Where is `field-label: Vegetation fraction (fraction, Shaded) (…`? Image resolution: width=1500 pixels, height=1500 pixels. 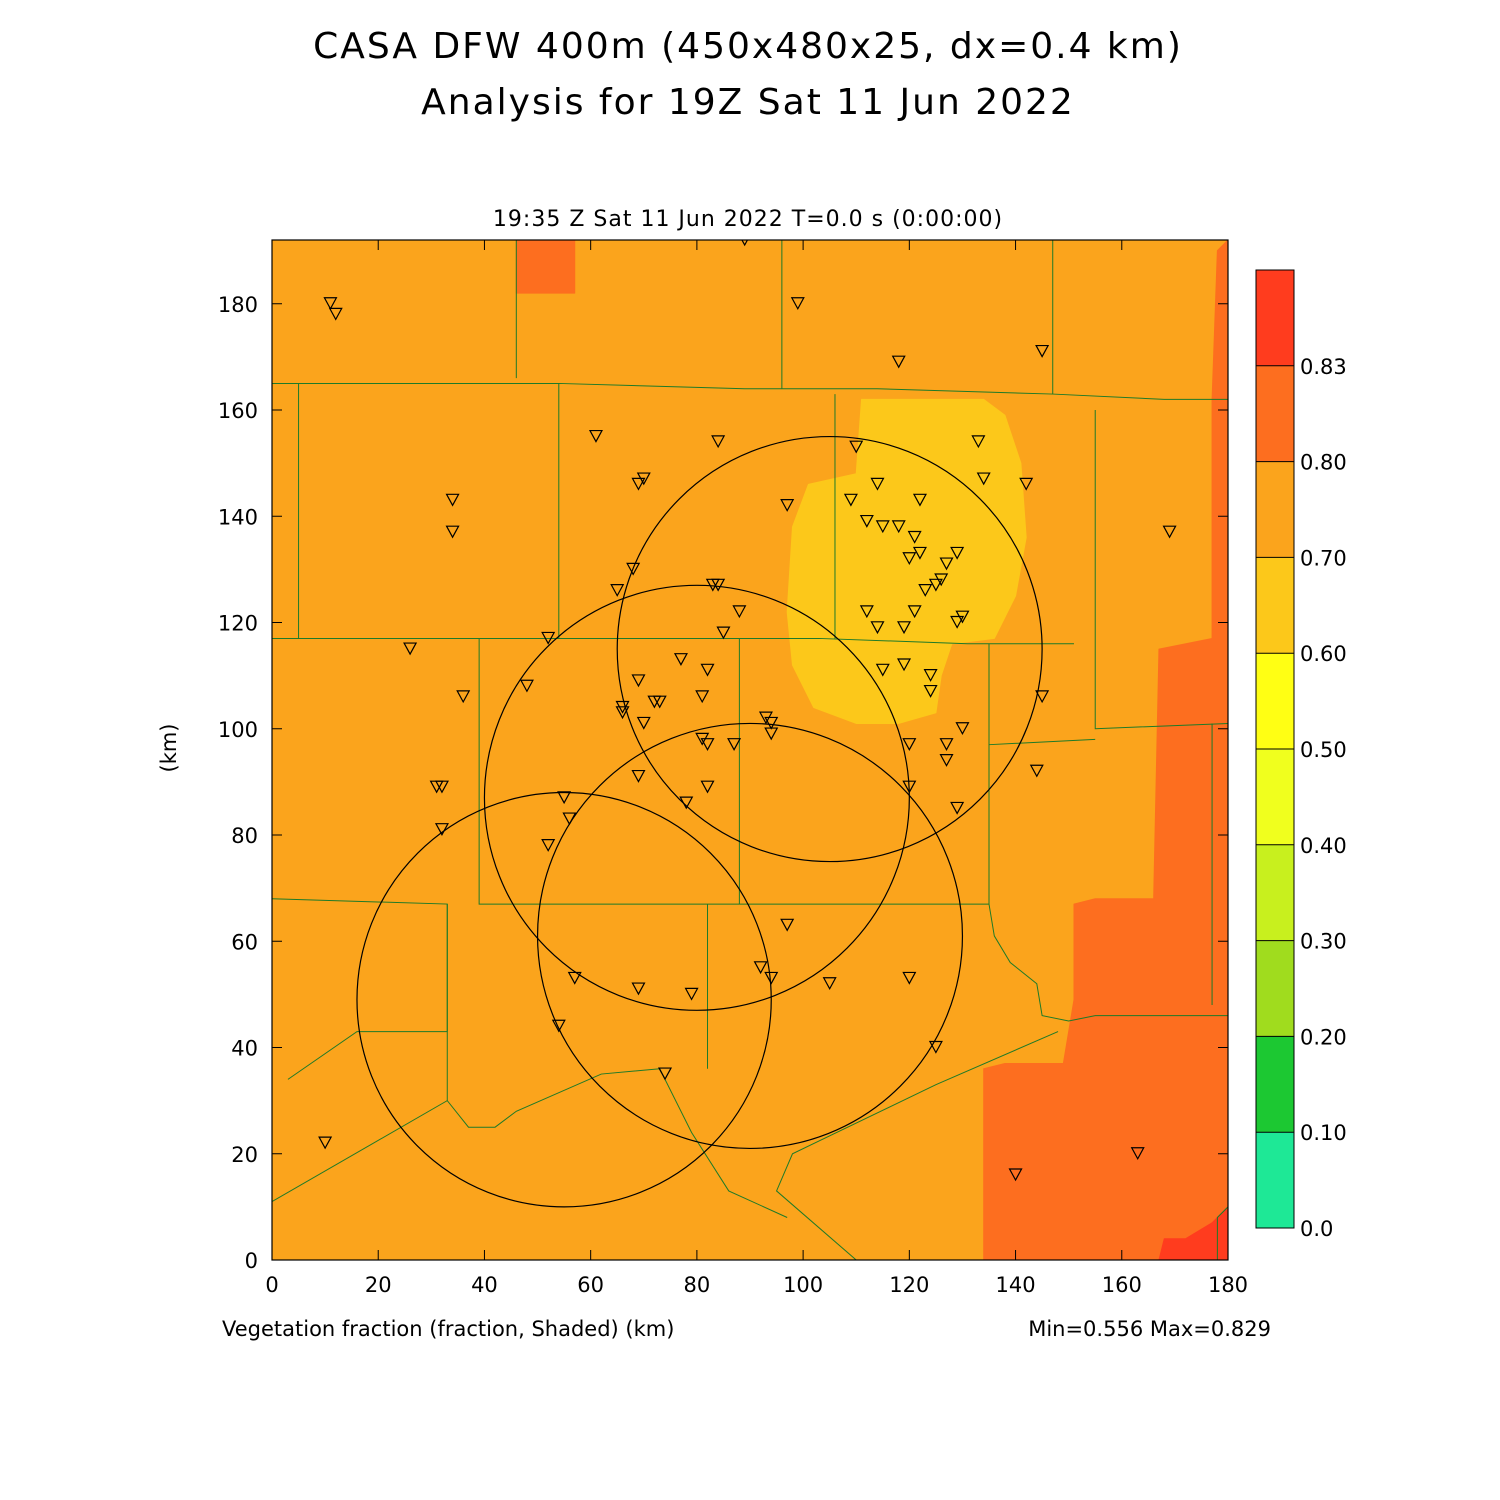
field-label: Vegetation fraction (fraction, Shaded) (… is located at coordinates (448, 1329).